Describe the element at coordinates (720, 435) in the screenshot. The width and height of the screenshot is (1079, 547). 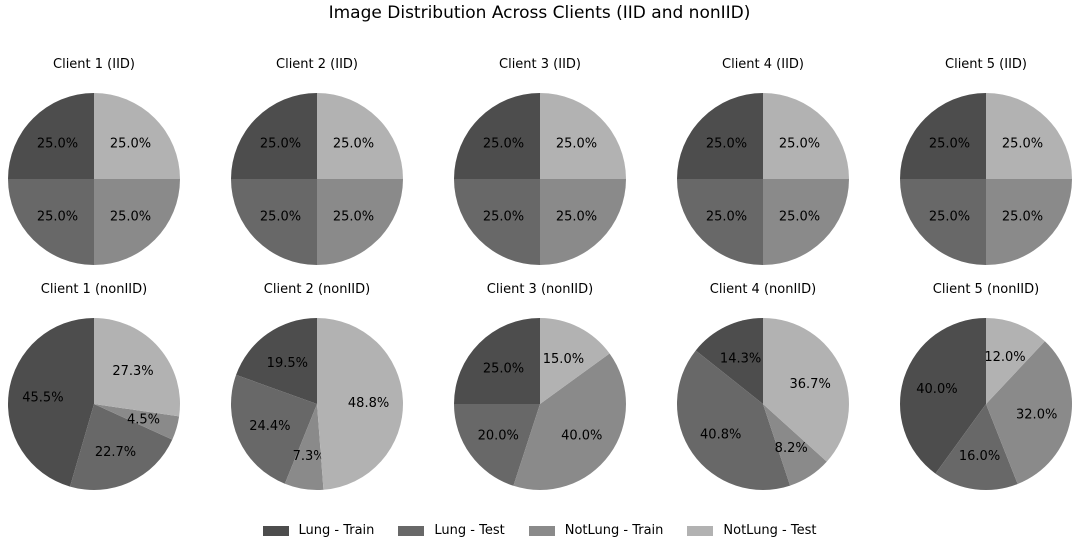
I see `pie-slice-label: 40.8%` at that location.